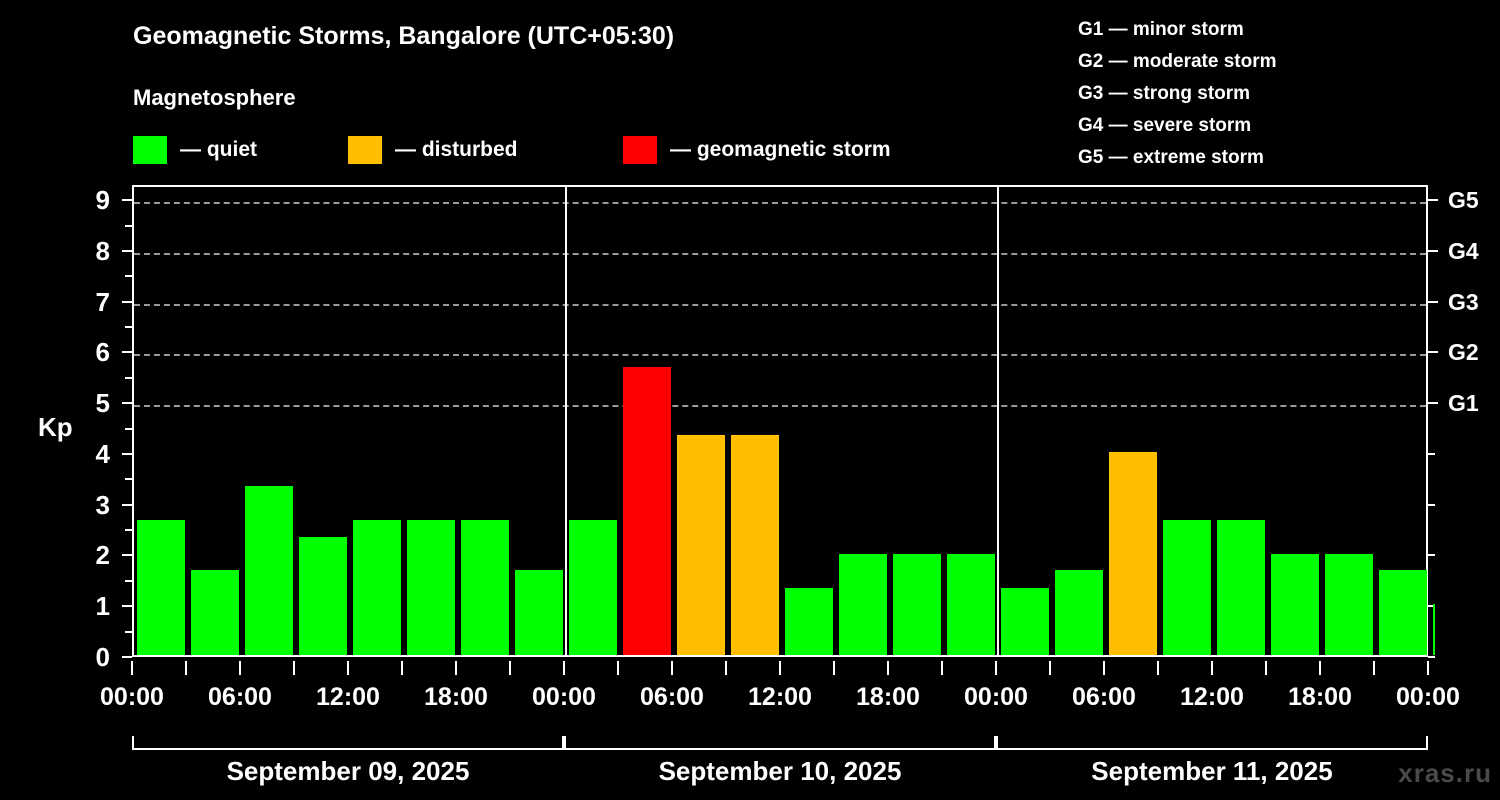  I want to click on g-tick-label-G5: G5, so click(1463, 200).